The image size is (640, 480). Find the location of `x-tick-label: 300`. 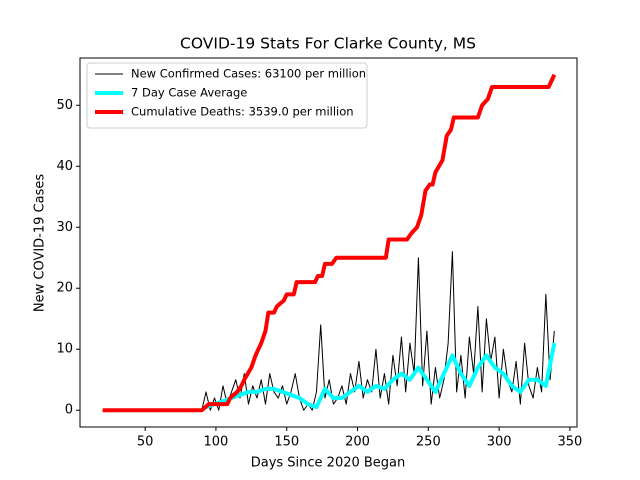

x-tick-label: 300 is located at coordinates (499, 442).